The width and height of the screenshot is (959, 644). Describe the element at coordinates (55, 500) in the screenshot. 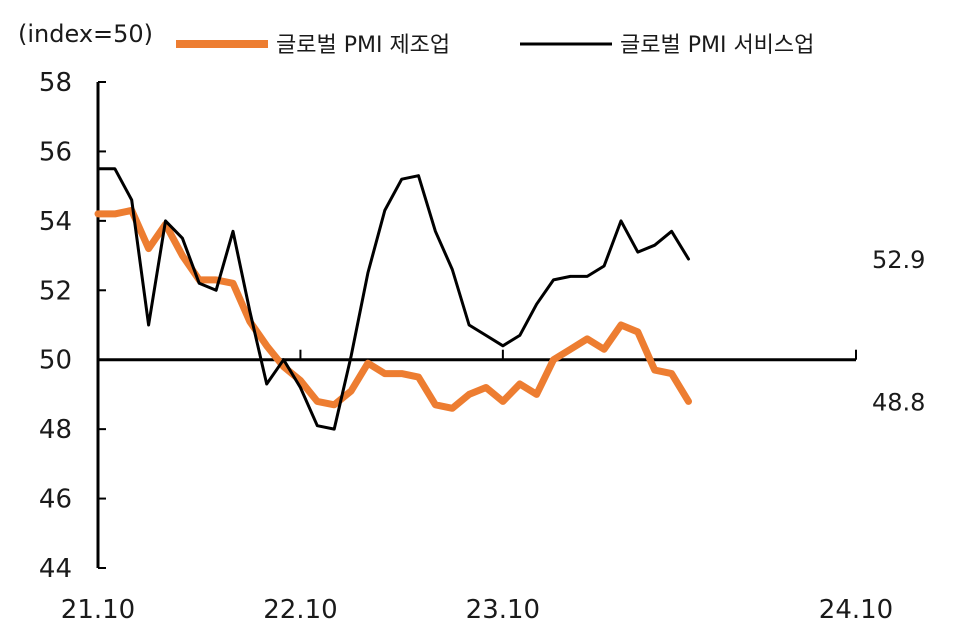

I see `y-tick-label: 46` at that location.